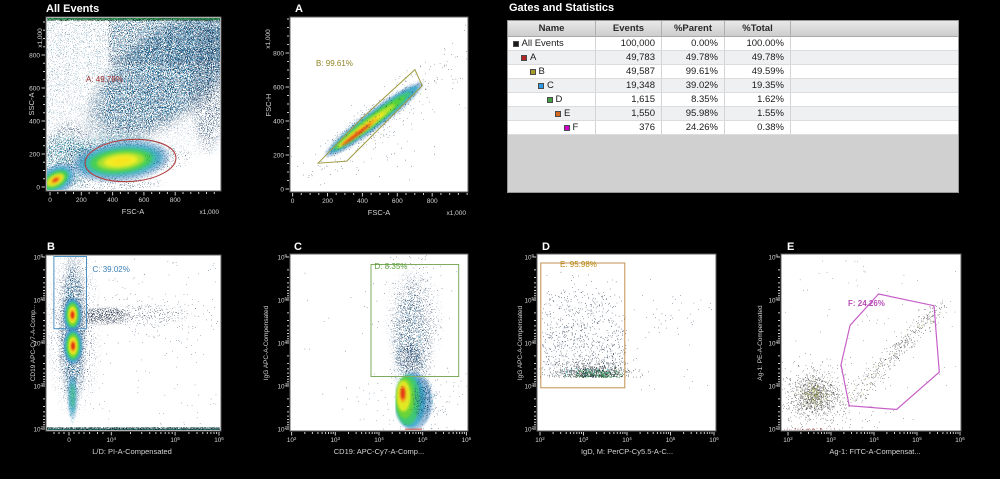 This screenshot has width=1000, height=479. What do you see at coordinates (111, 269) in the screenshot?
I see `svg-text: C: 39.02%` at bounding box center [111, 269].